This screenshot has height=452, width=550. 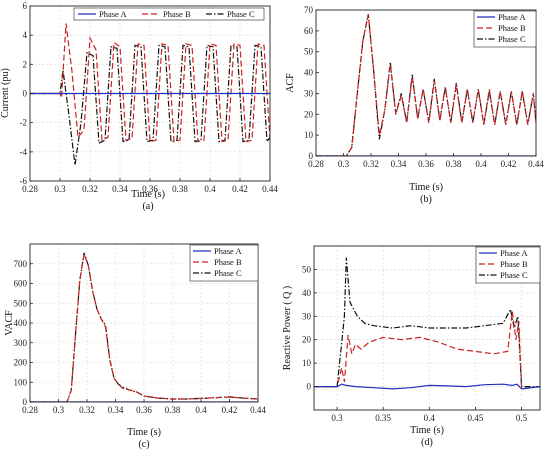 What do you see at coordinates (21, 382) in the screenshot?
I see `y-tick-label: 100` at bounding box center [21, 382].